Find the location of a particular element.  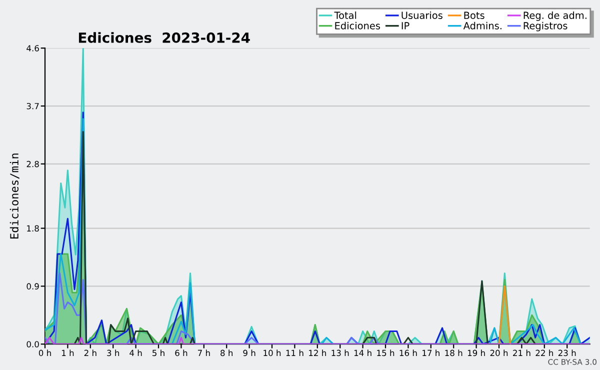

x-tick-label: 12 h is located at coordinates (317, 353).